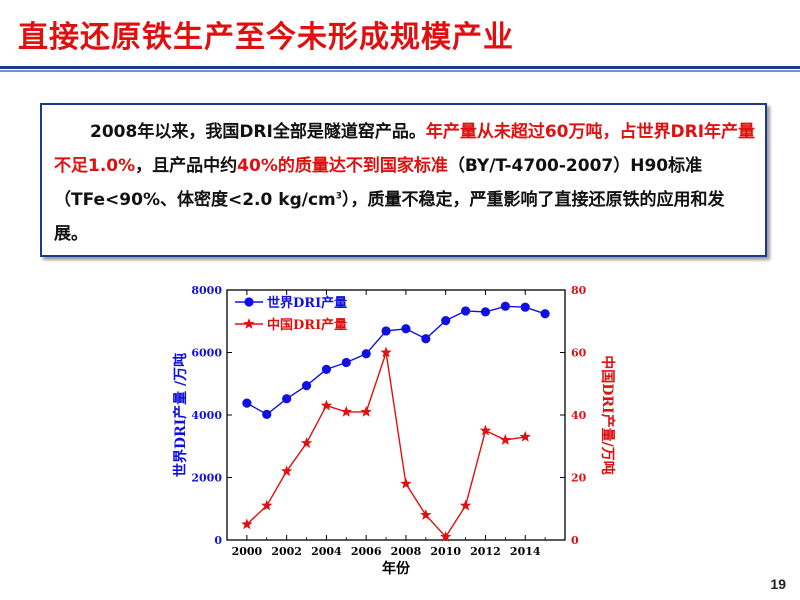 The width and height of the screenshot is (800, 600). I want to click on text-segment-red-2: 40%的质量达不到国家标准, so click(342, 166).